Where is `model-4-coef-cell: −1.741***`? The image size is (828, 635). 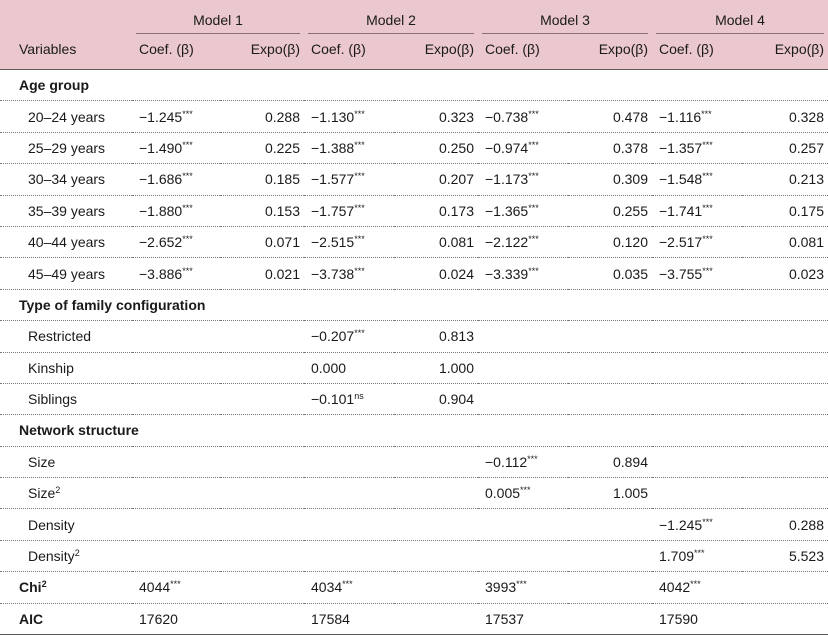 model-4-coef-cell: −1.741*** is located at coordinates (697, 210).